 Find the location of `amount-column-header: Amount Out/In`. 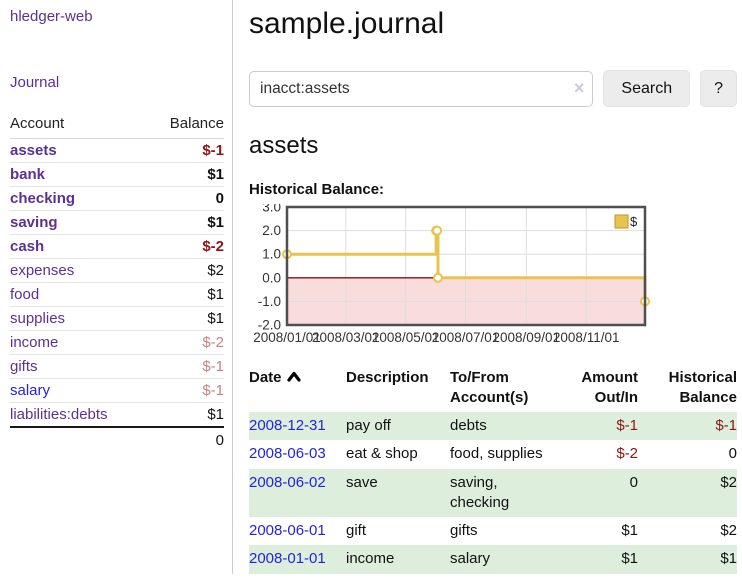

amount-column-header: Amount Out/In is located at coordinates (609, 387).